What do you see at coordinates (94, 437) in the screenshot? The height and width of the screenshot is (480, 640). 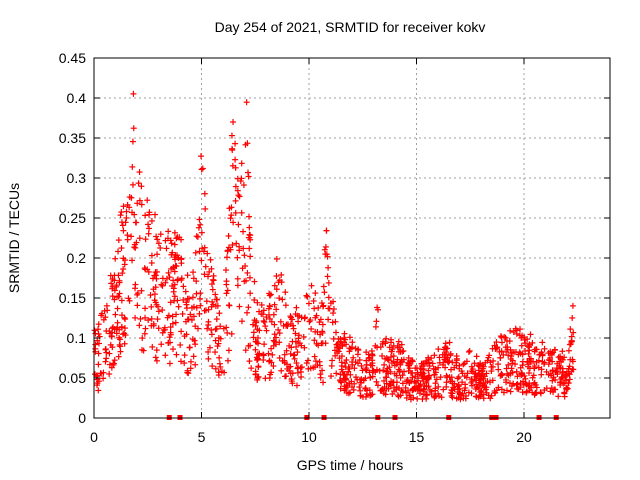 I see `x-tick-label: 0` at bounding box center [94, 437].